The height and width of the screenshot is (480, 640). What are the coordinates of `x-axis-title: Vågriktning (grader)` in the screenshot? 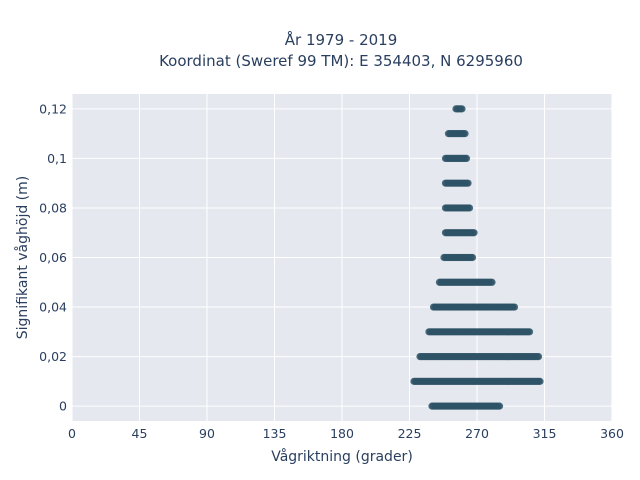 It's located at (342, 456).